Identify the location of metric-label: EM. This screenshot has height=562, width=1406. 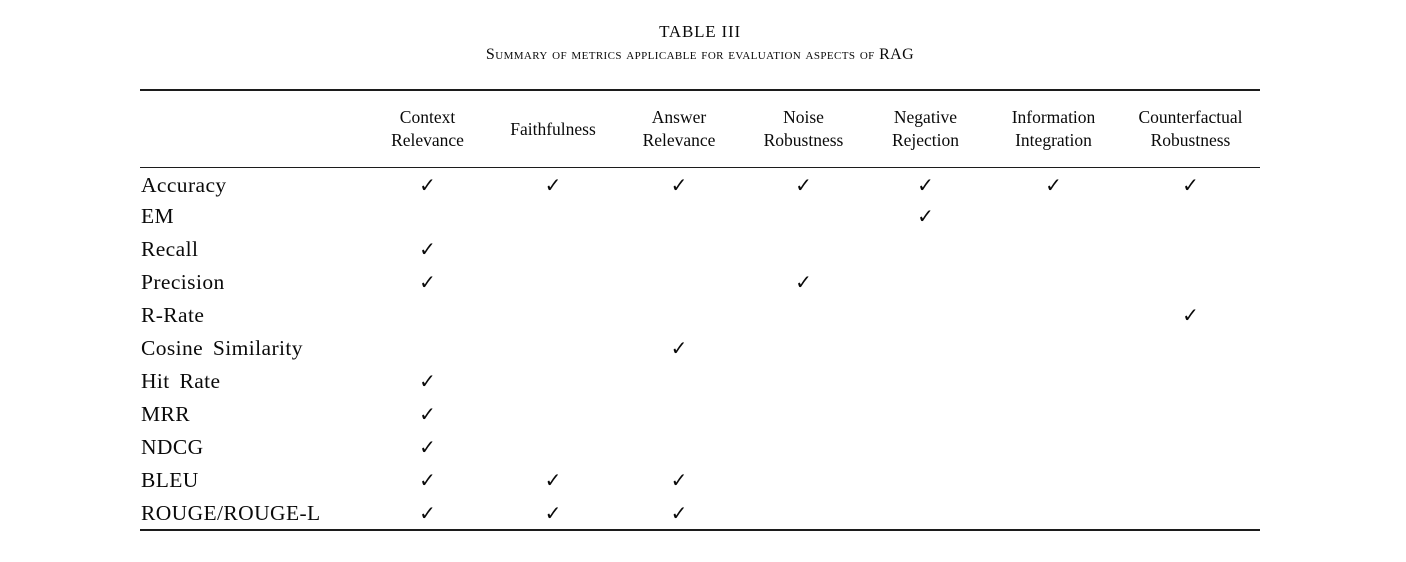
(158, 216).